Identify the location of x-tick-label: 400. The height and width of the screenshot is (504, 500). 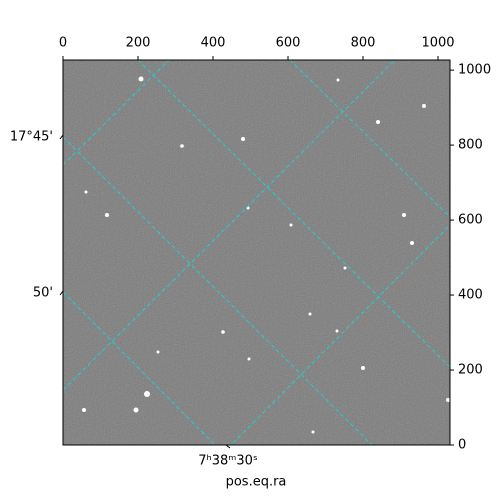
(213, 43).